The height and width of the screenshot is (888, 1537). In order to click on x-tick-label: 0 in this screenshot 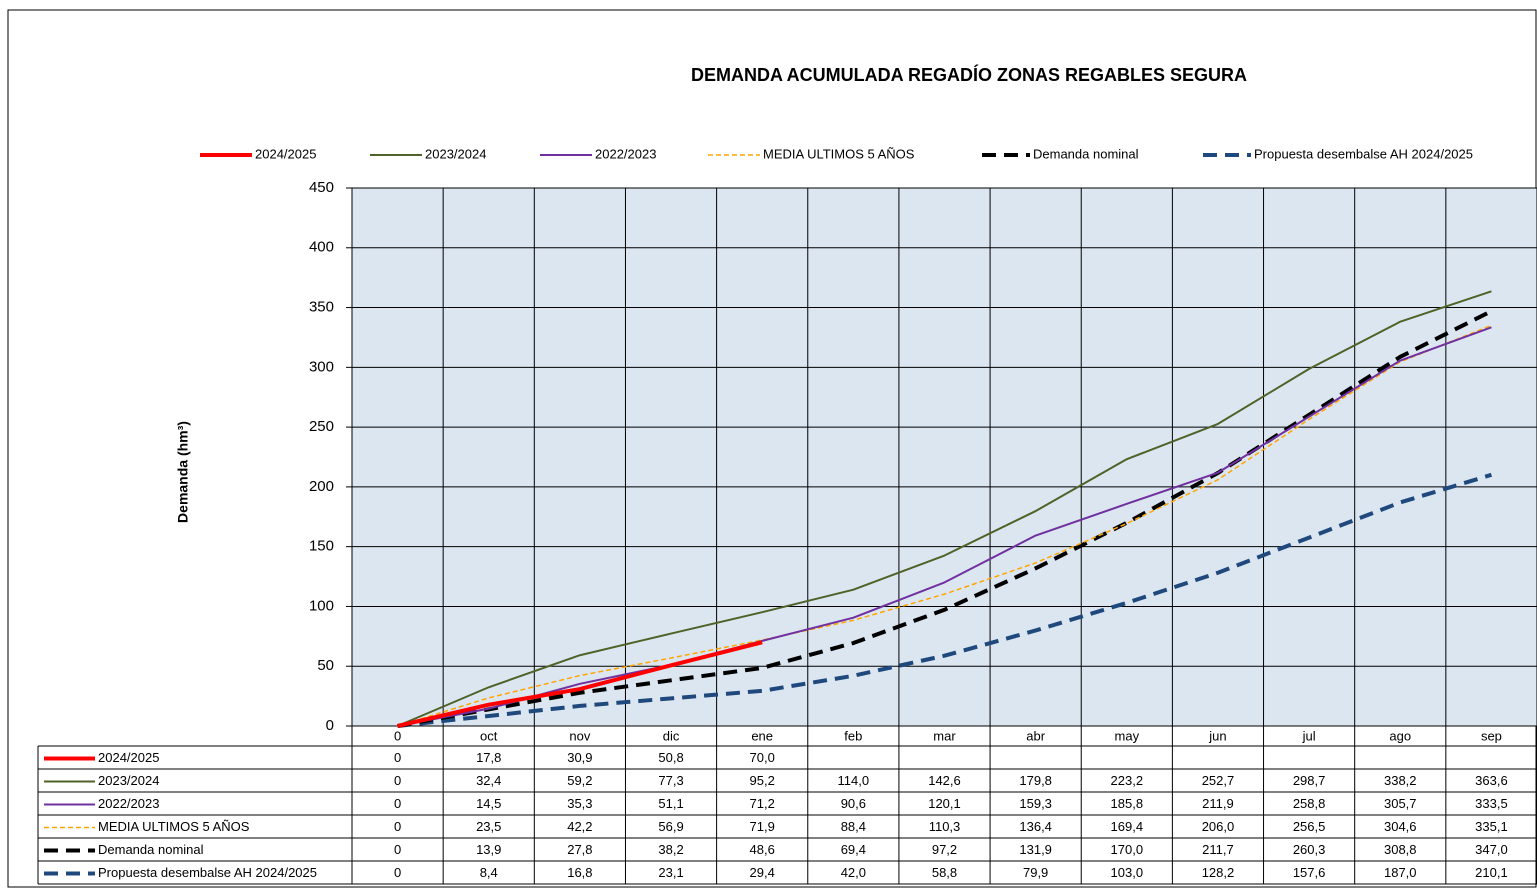, I will do `click(397, 735)`.